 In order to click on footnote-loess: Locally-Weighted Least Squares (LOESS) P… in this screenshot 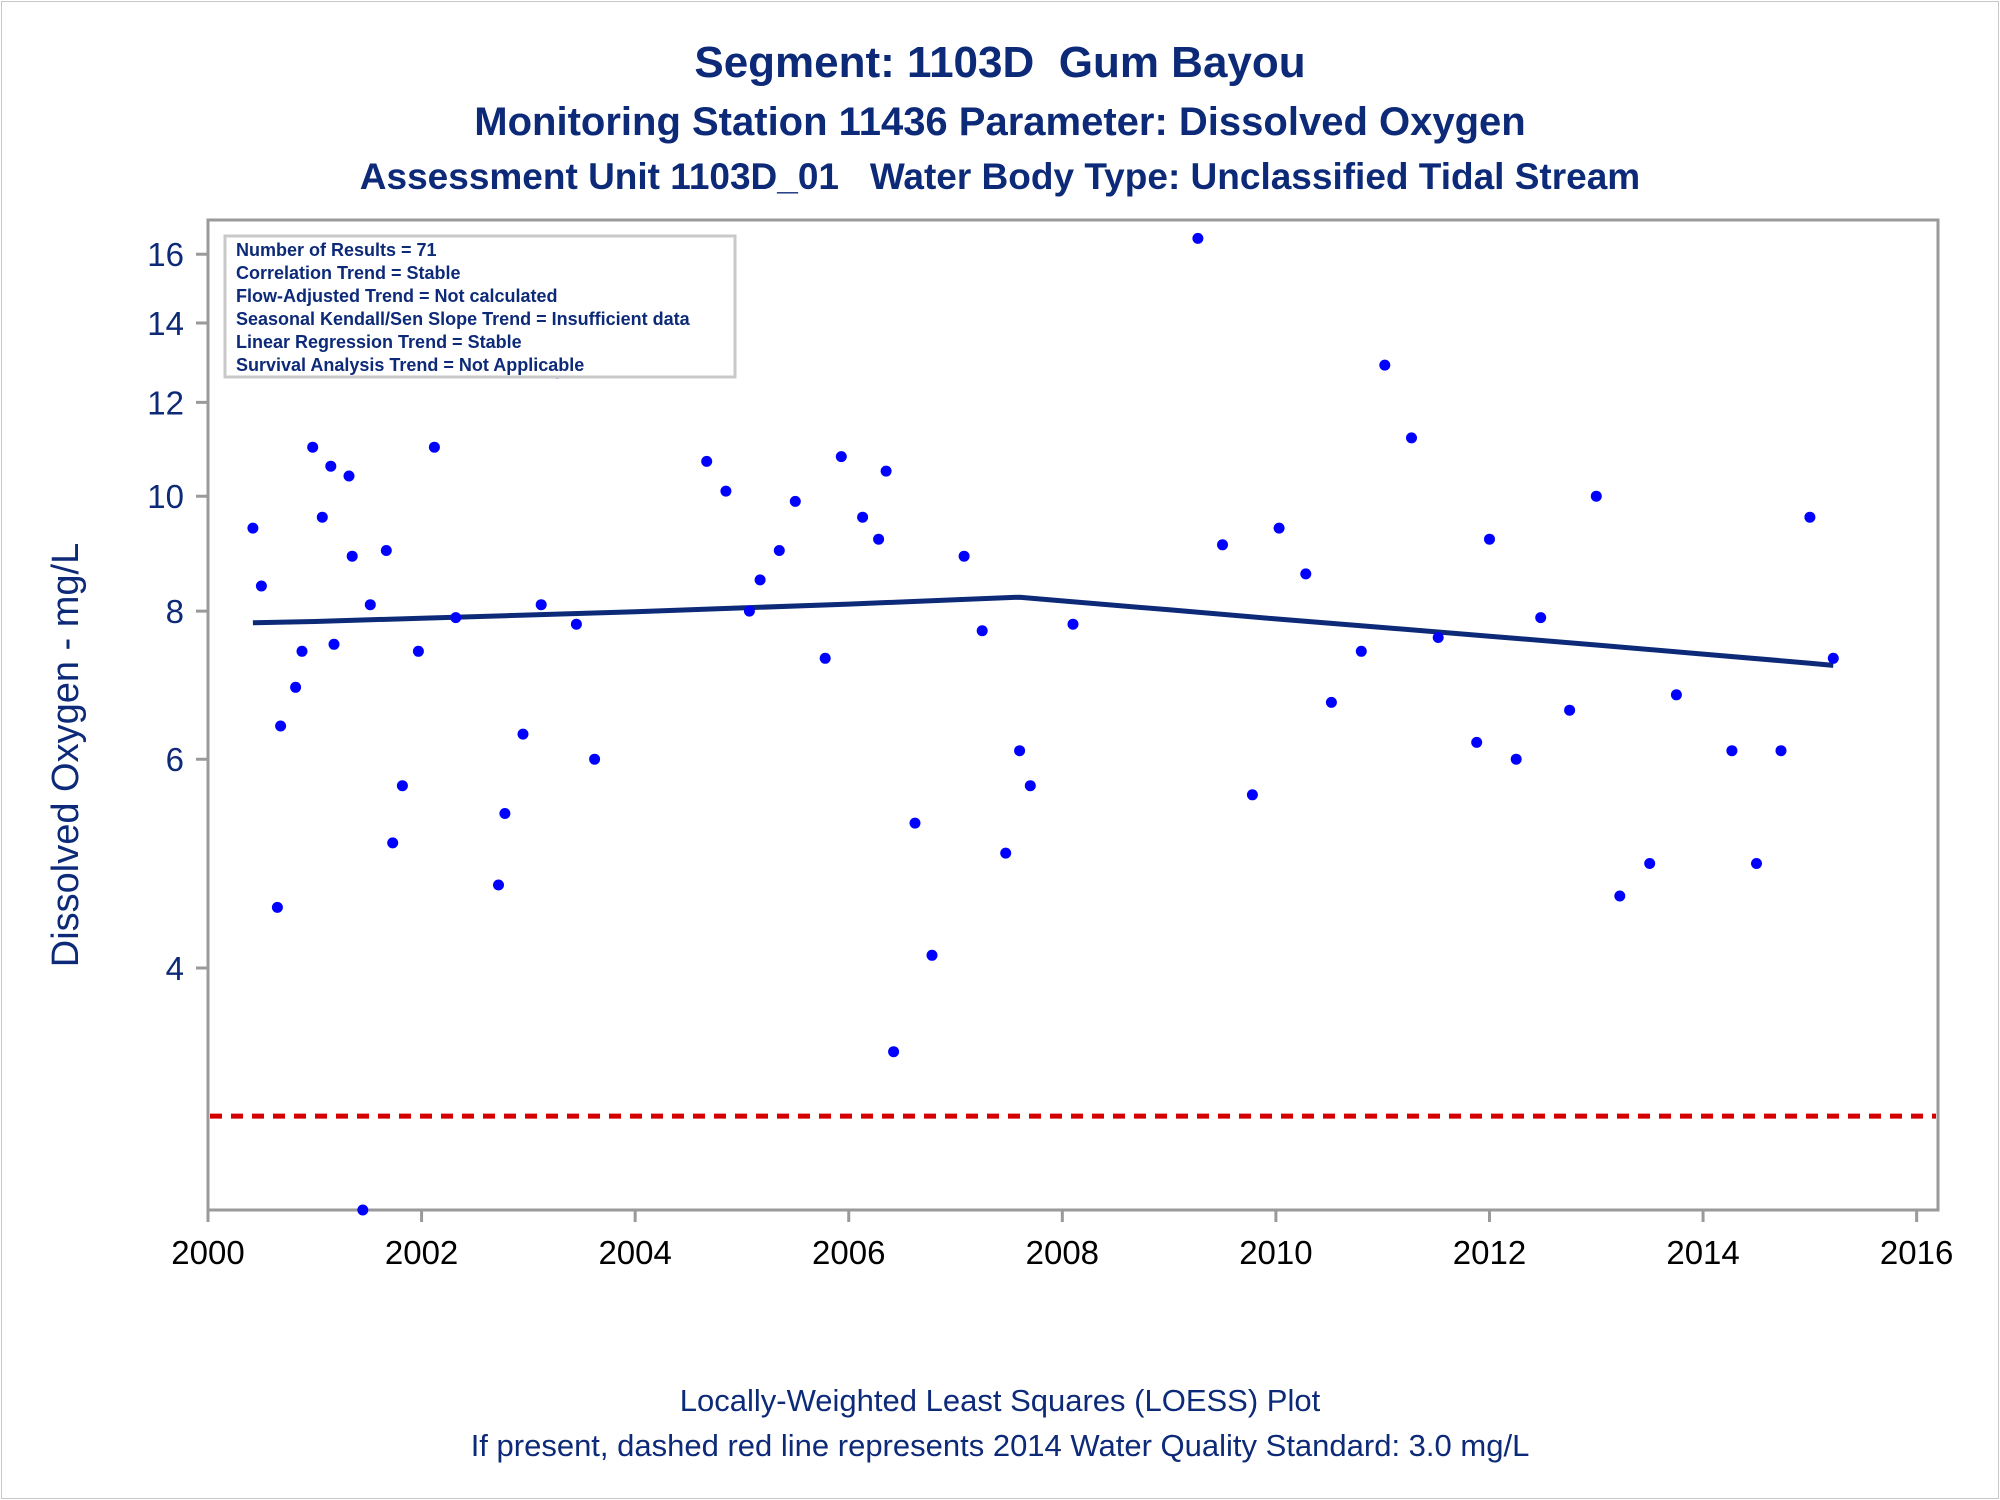, I will do `click(1000, 1400)`.